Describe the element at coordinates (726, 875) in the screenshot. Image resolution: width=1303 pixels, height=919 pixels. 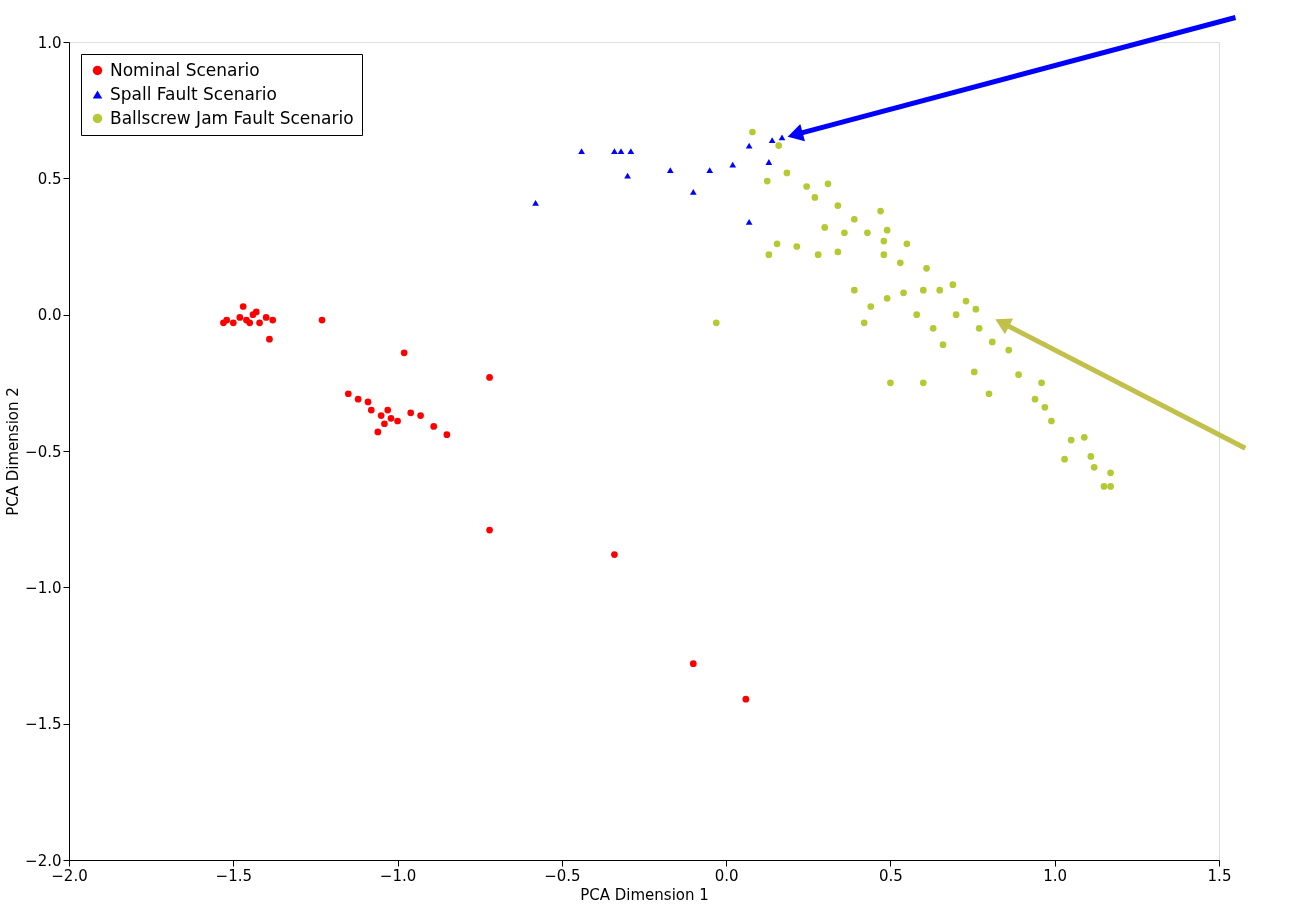
I see `x-tick-label: 0.0` at that location.